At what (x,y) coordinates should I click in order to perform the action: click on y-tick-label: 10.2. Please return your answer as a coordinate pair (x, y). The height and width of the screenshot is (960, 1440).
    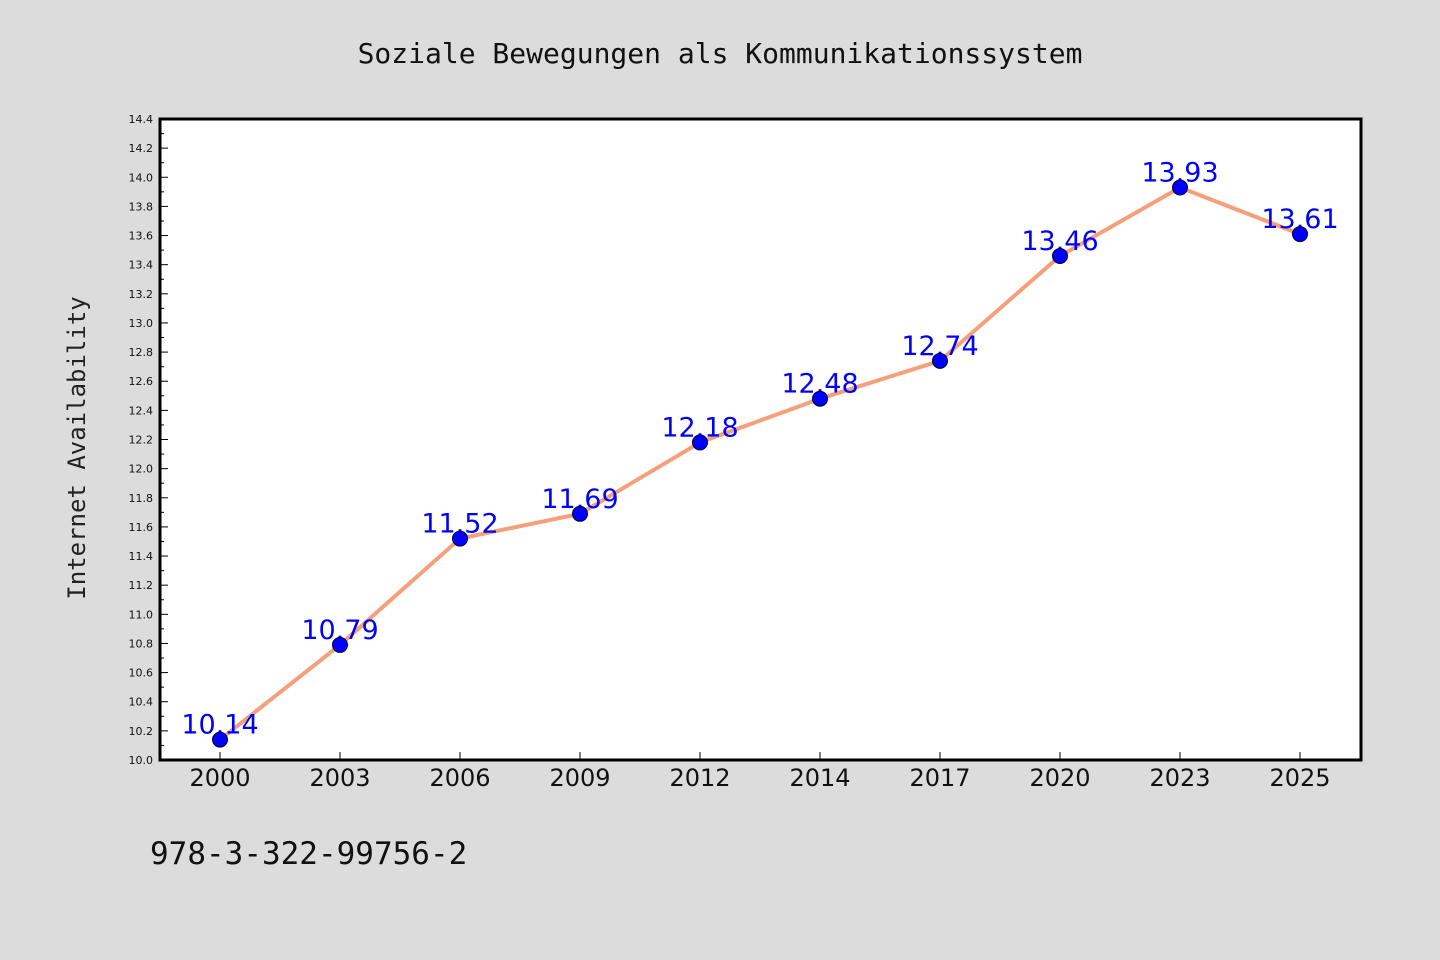
    Looking at the image, I should click on (141, 731).